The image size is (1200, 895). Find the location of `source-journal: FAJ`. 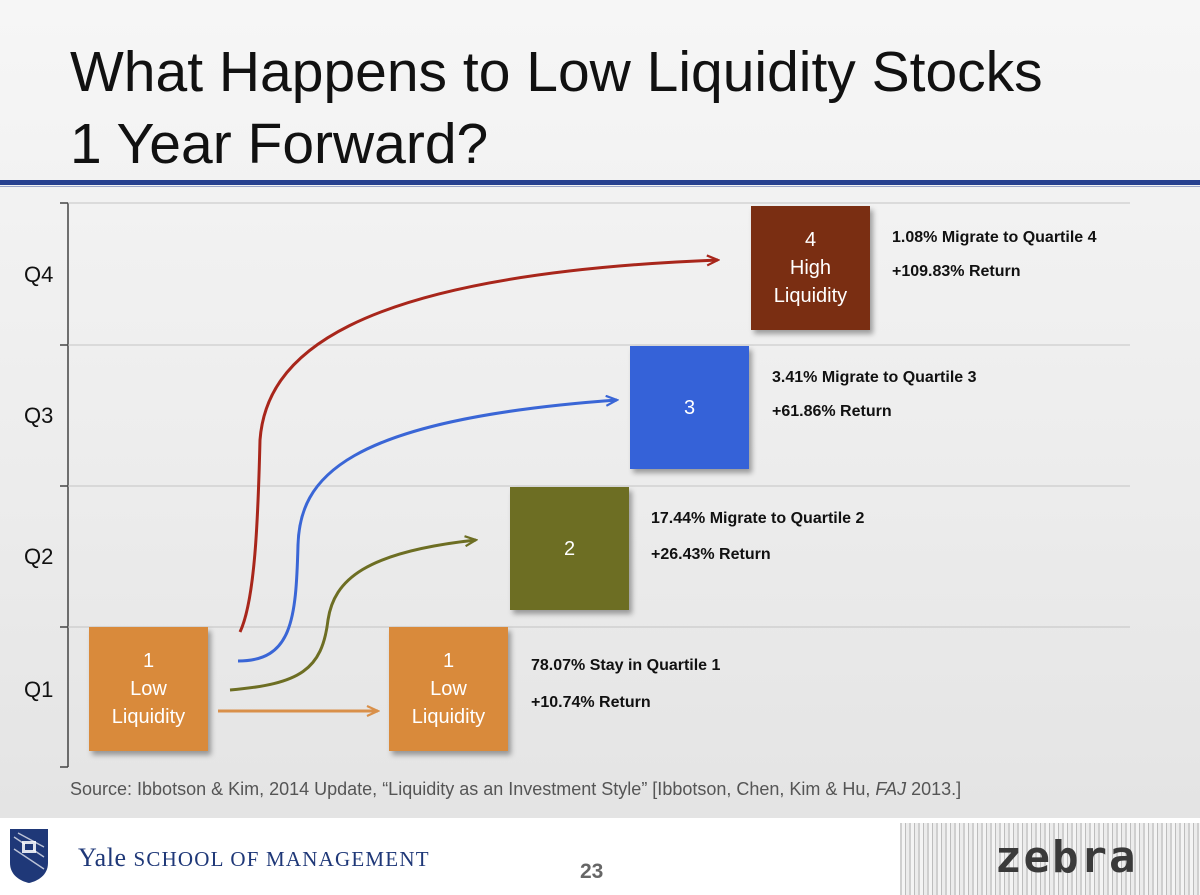

source-journal: FAJ is located at coordinates (891, 789).